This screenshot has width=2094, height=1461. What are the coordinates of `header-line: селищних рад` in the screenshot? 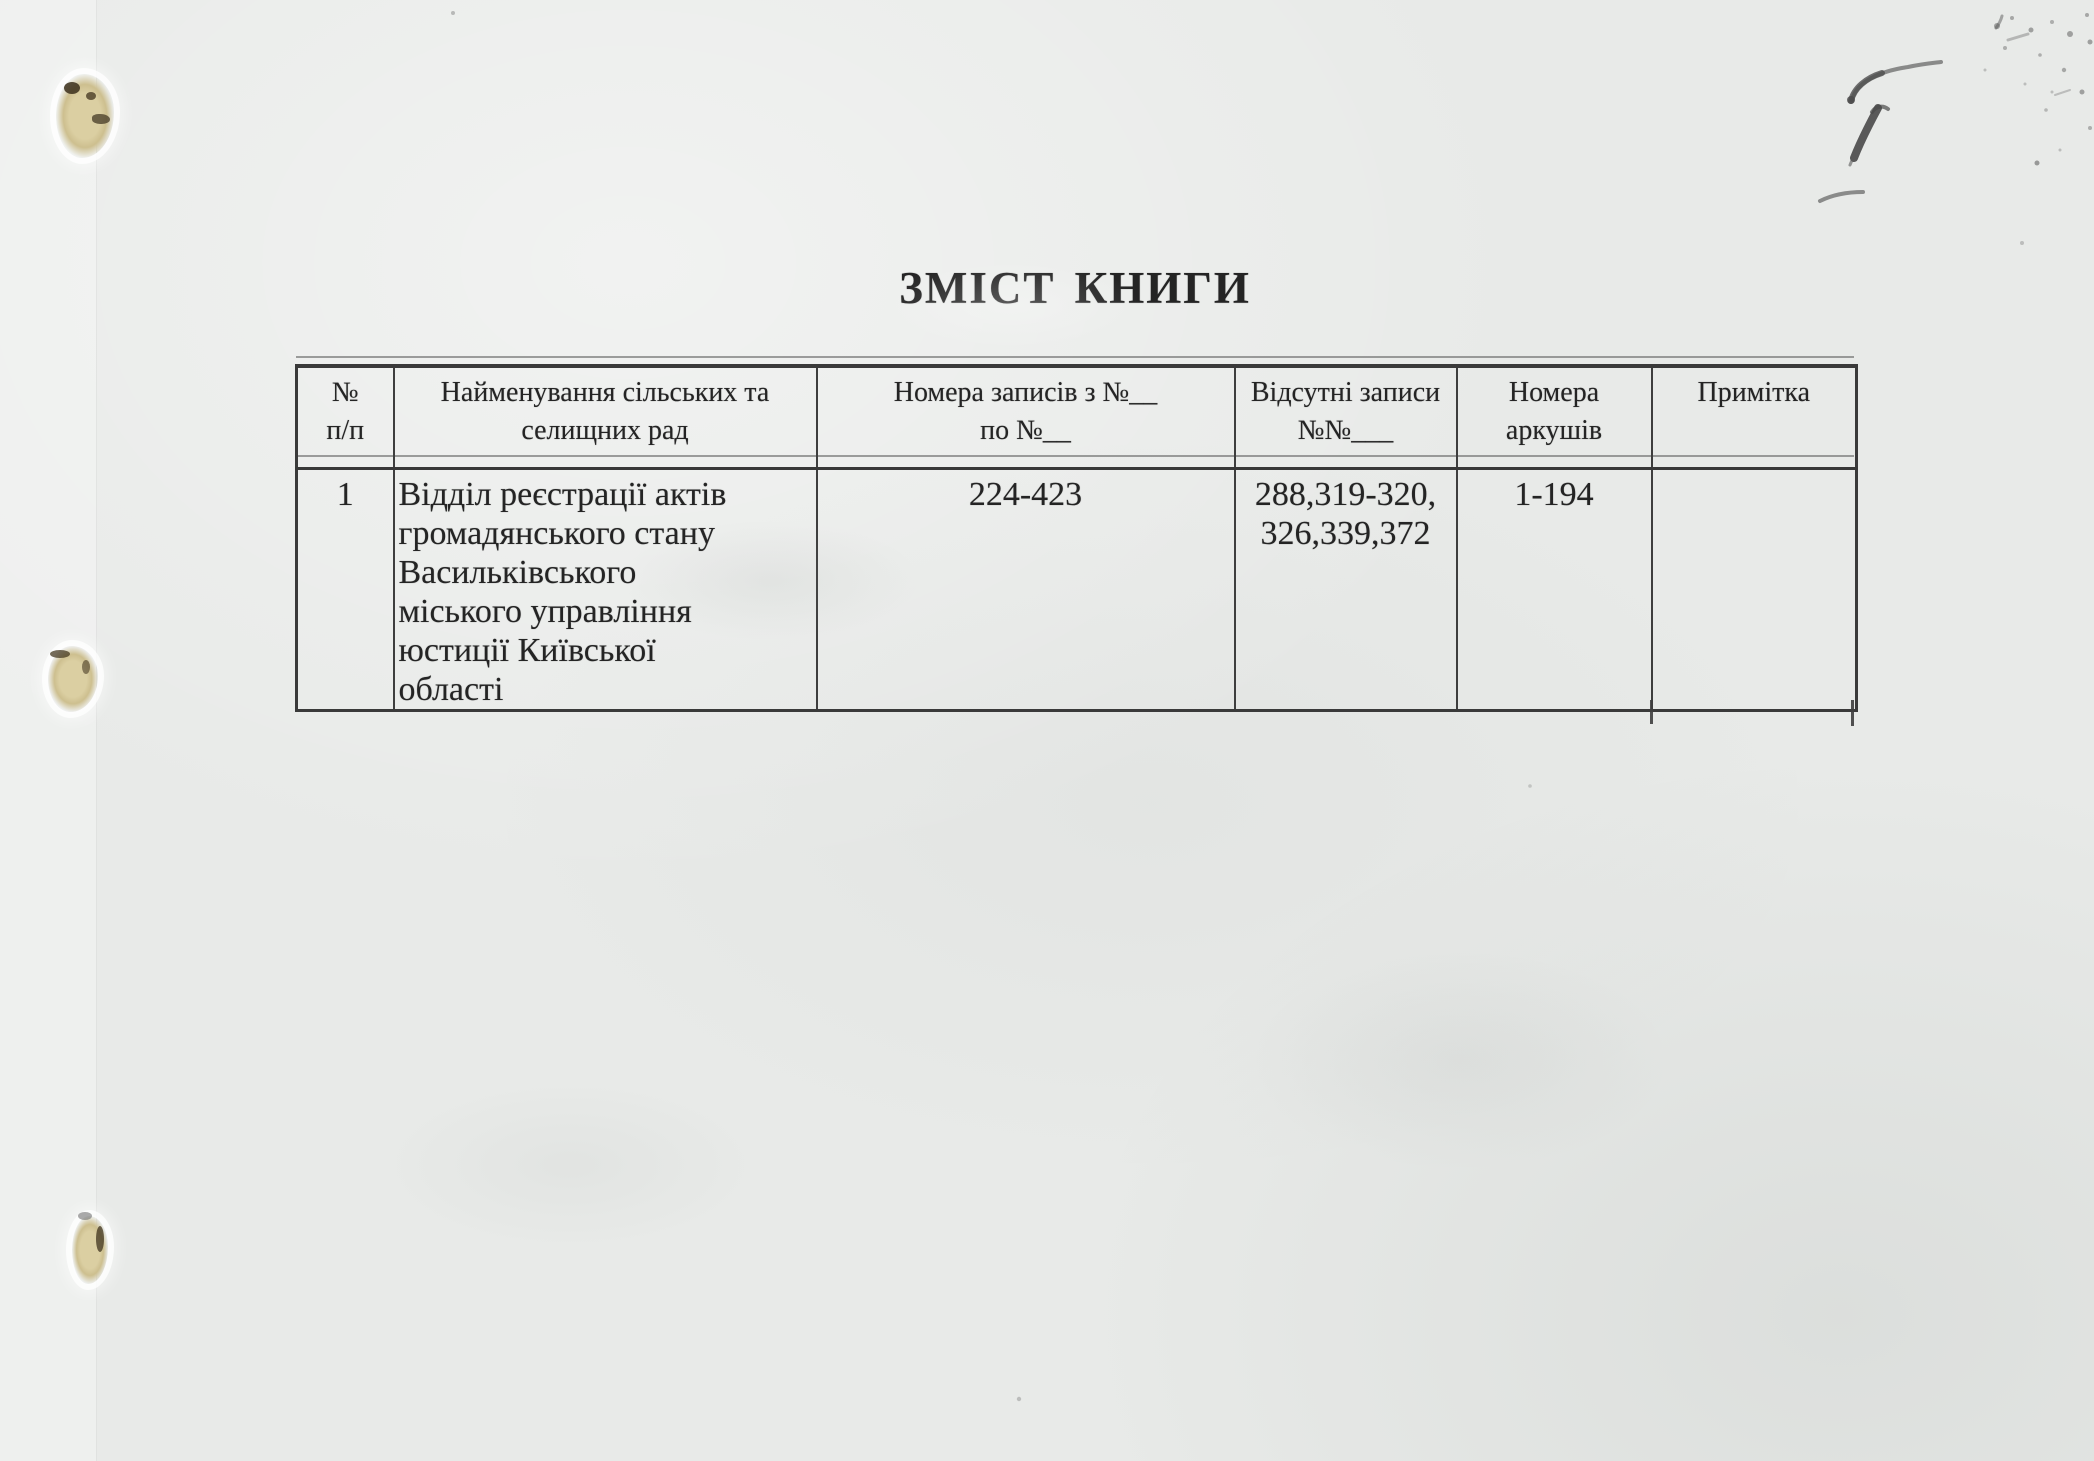 It's located at (605, 430).